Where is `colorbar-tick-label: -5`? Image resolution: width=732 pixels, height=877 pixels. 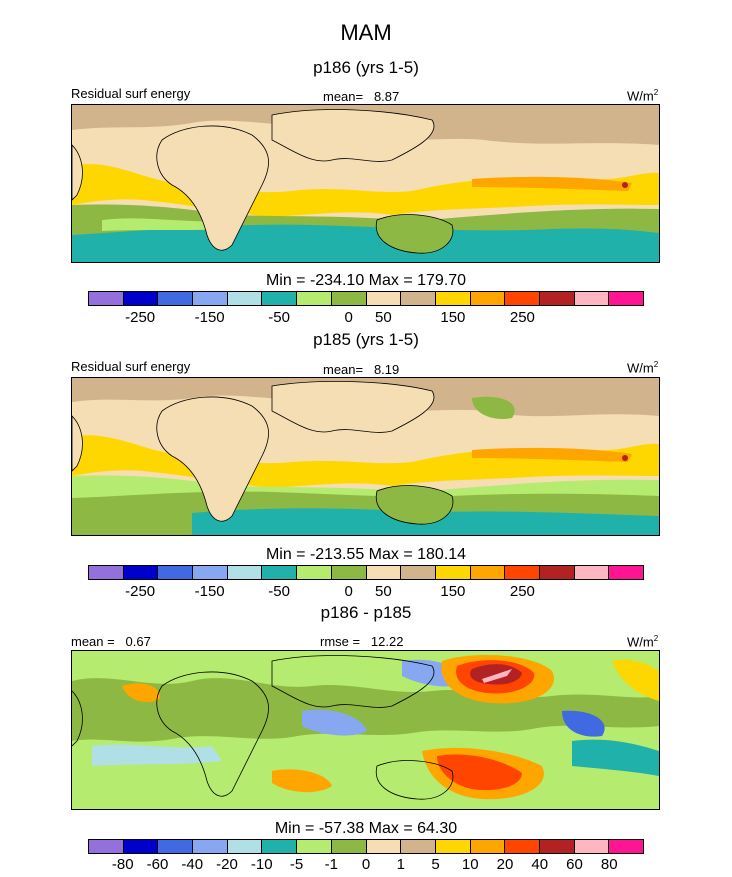 colorbar-tick-label: -5 is located at coordinates (296, 864).